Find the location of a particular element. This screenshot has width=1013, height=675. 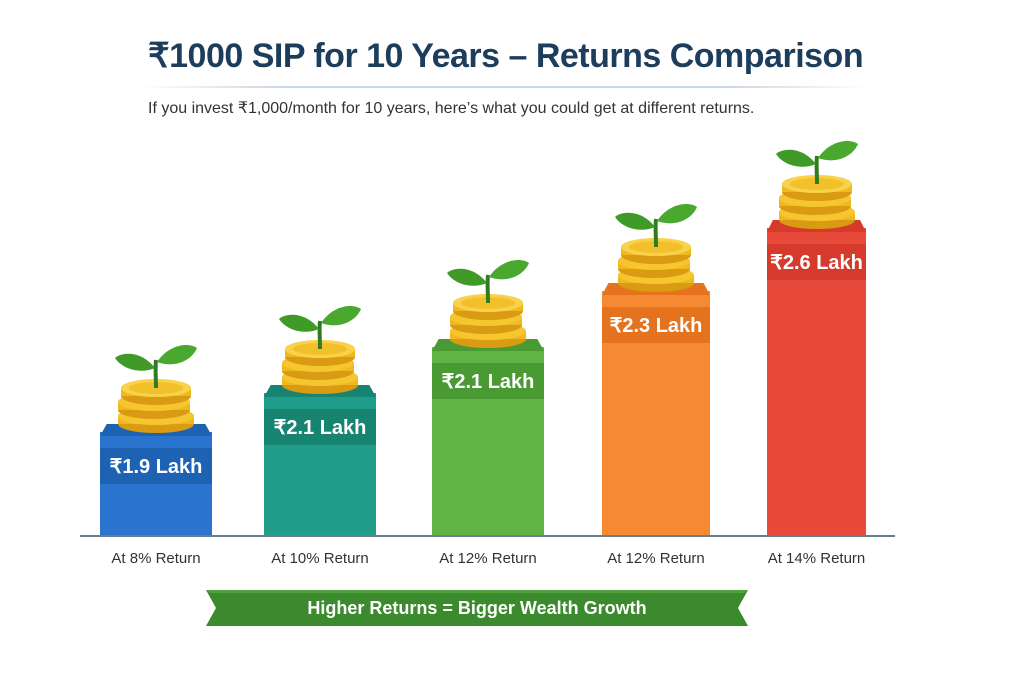

bar-value-label: ₹2.3 Lakh is located at coordinates (656, 325).